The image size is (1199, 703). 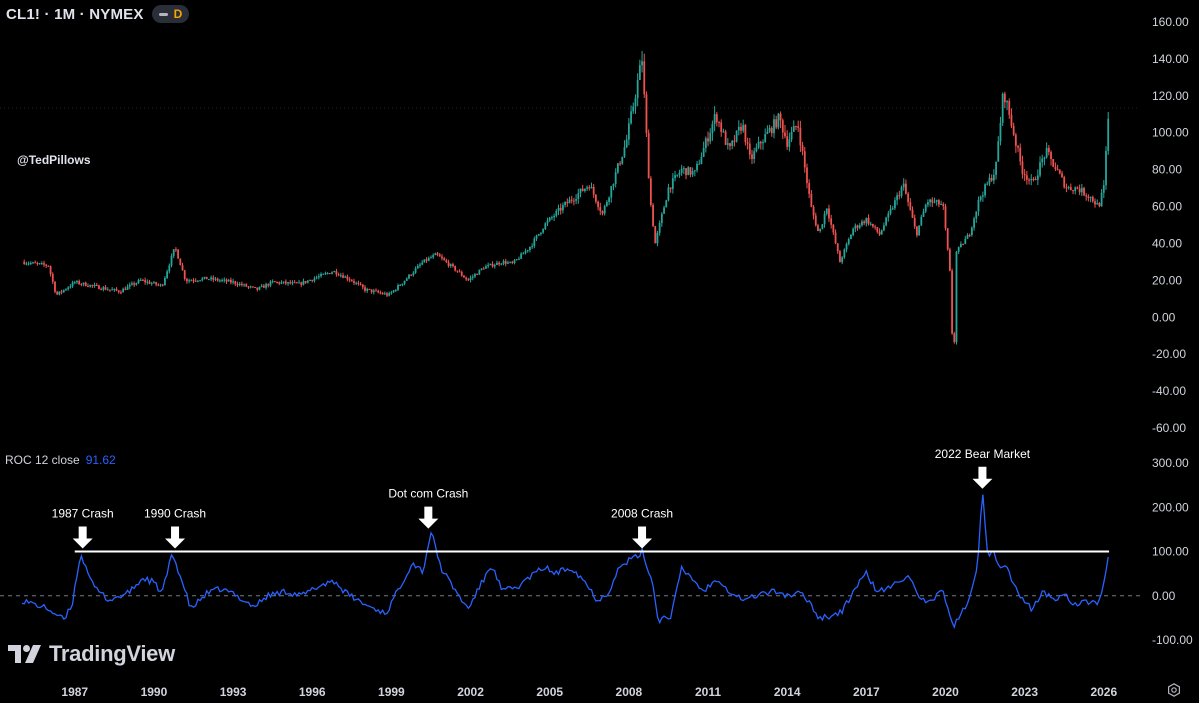 I want to click on interval-badge: D, so click(x=170, y=14).